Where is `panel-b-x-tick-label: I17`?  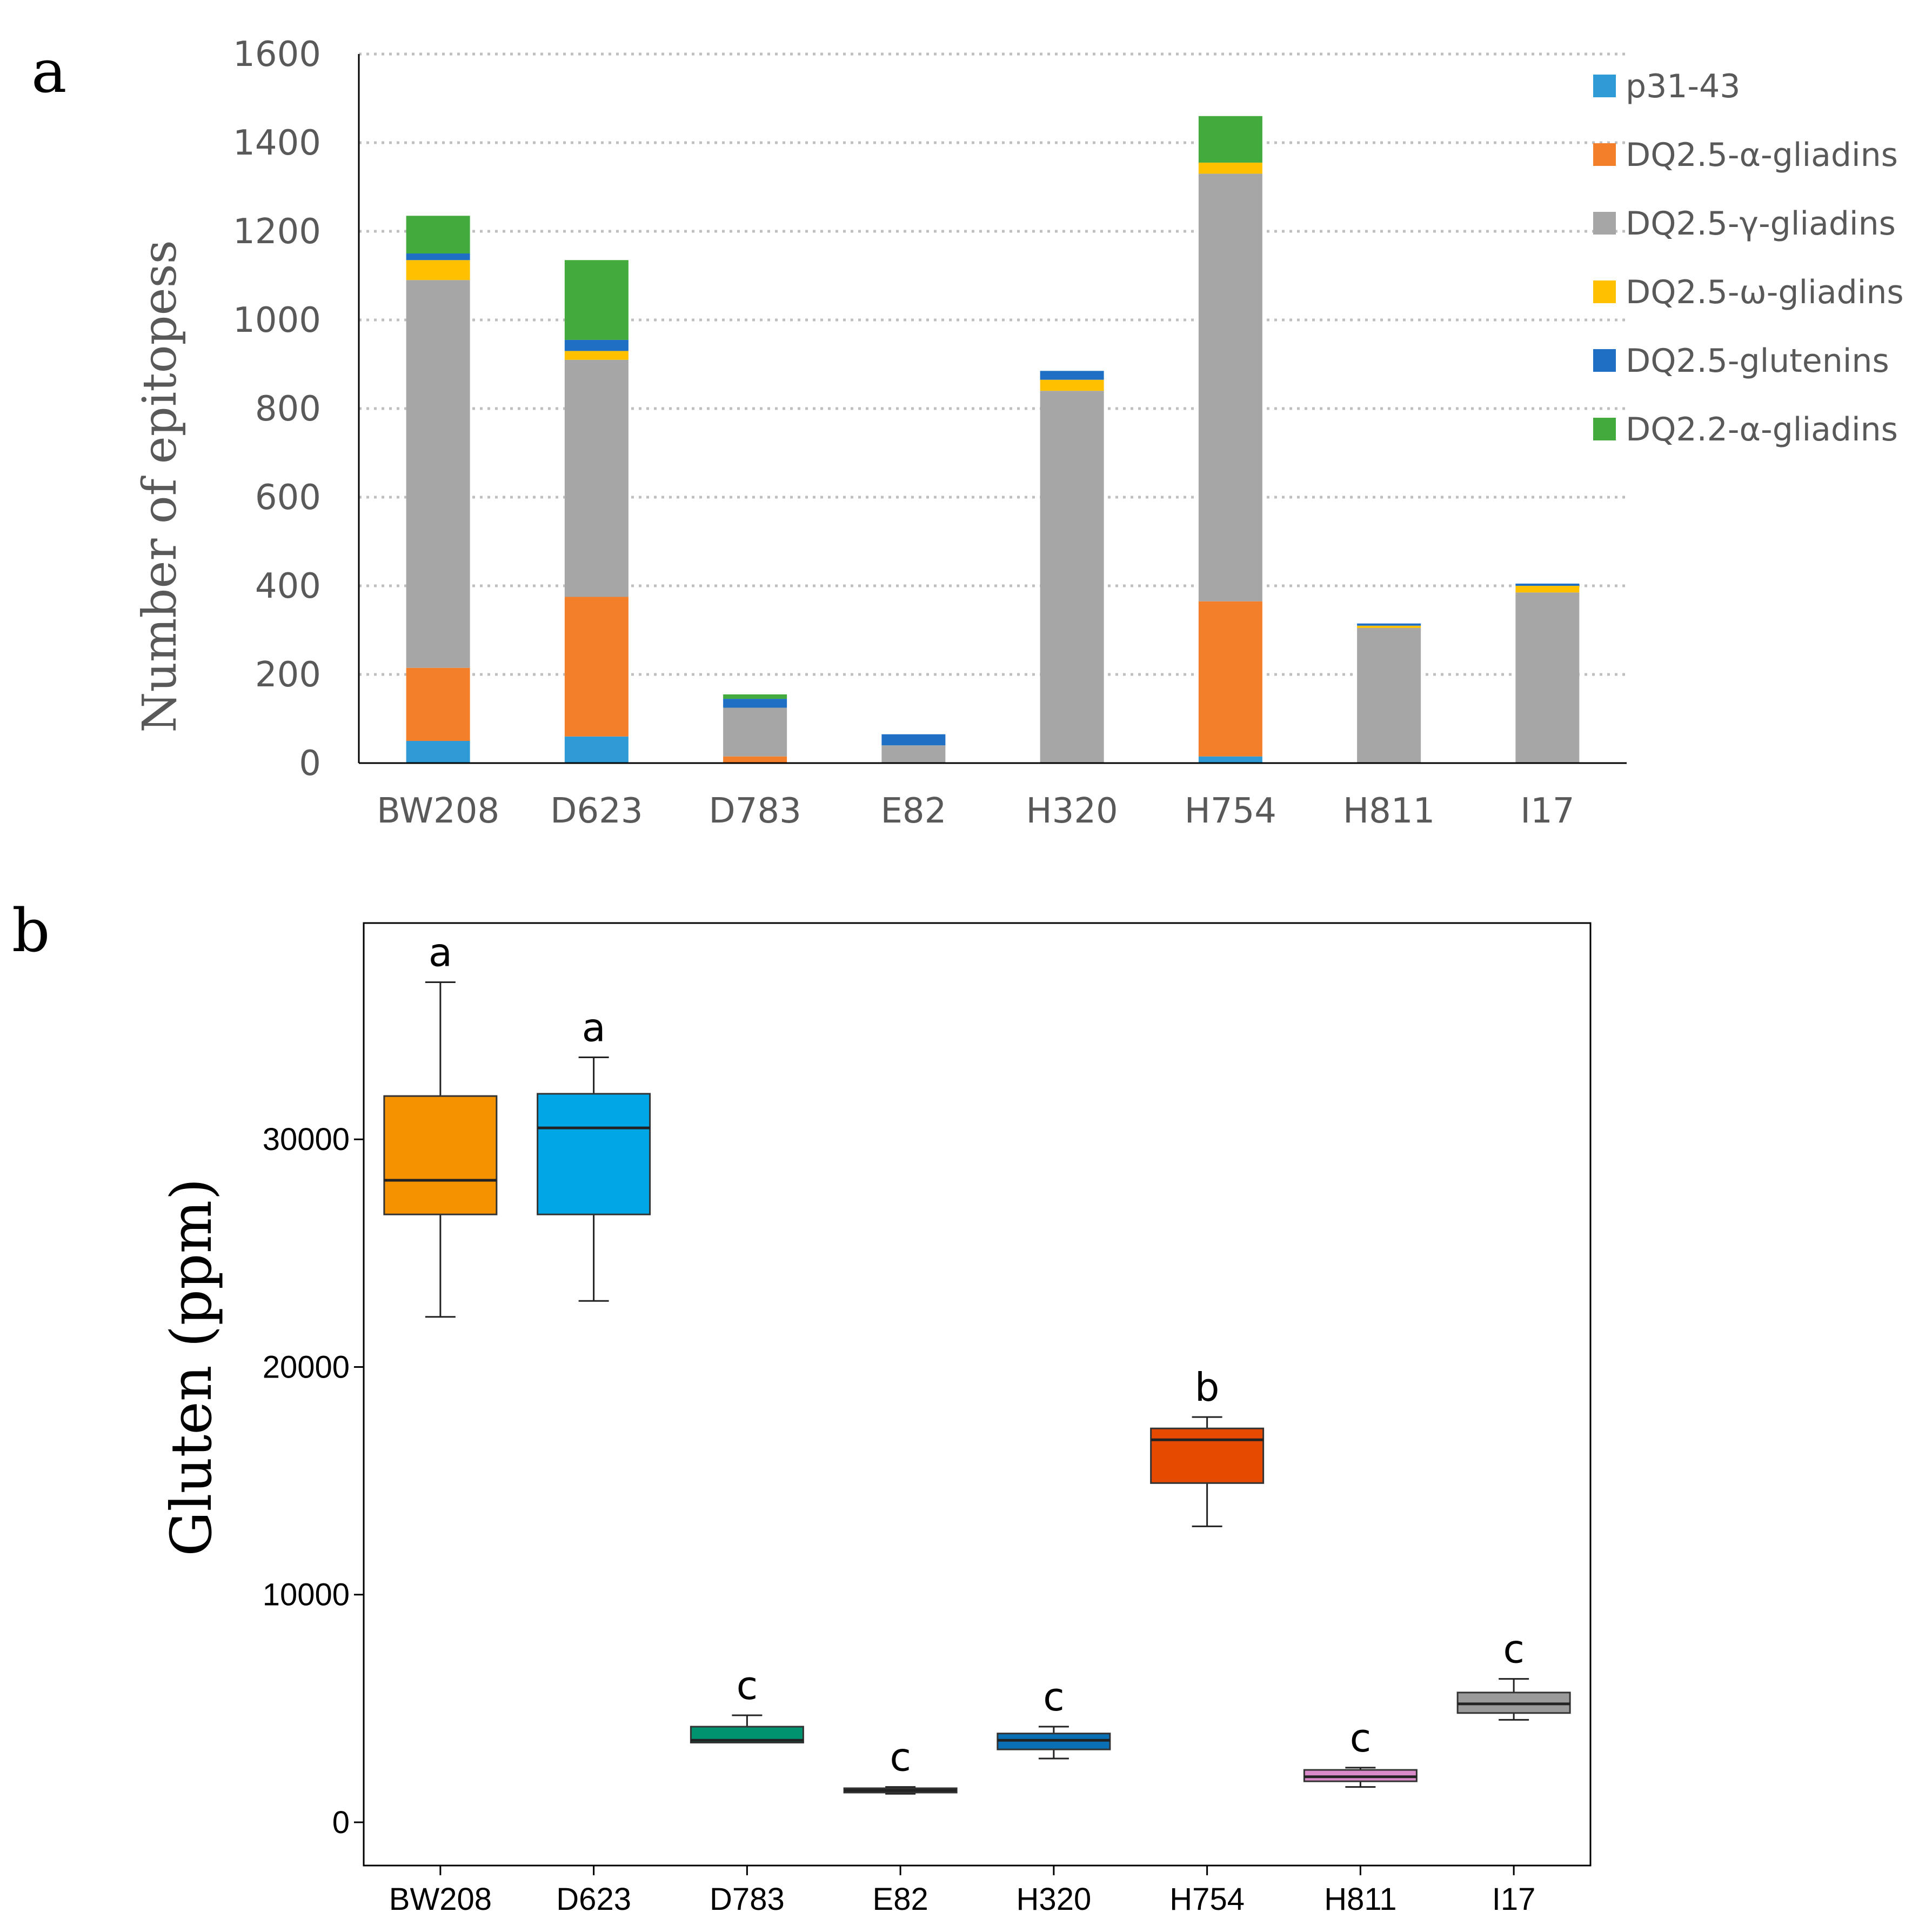 panel-b-x-tick-label: I17 is located at coordinates (1514, 1899).